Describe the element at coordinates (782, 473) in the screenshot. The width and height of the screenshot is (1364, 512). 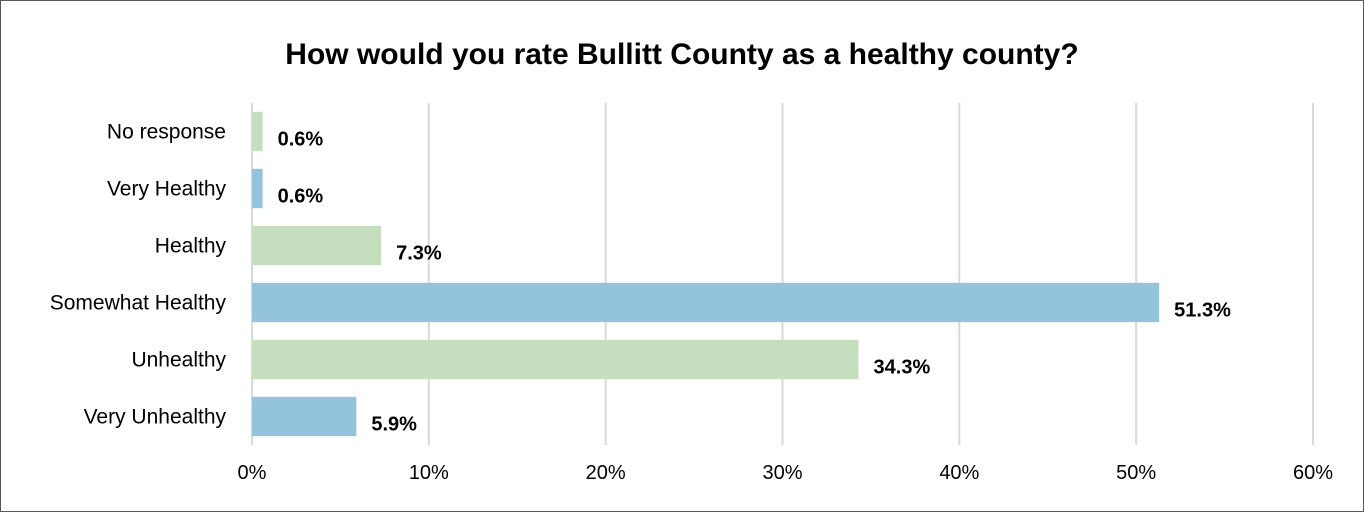
I see `x-tick-label: 30%` at that location.